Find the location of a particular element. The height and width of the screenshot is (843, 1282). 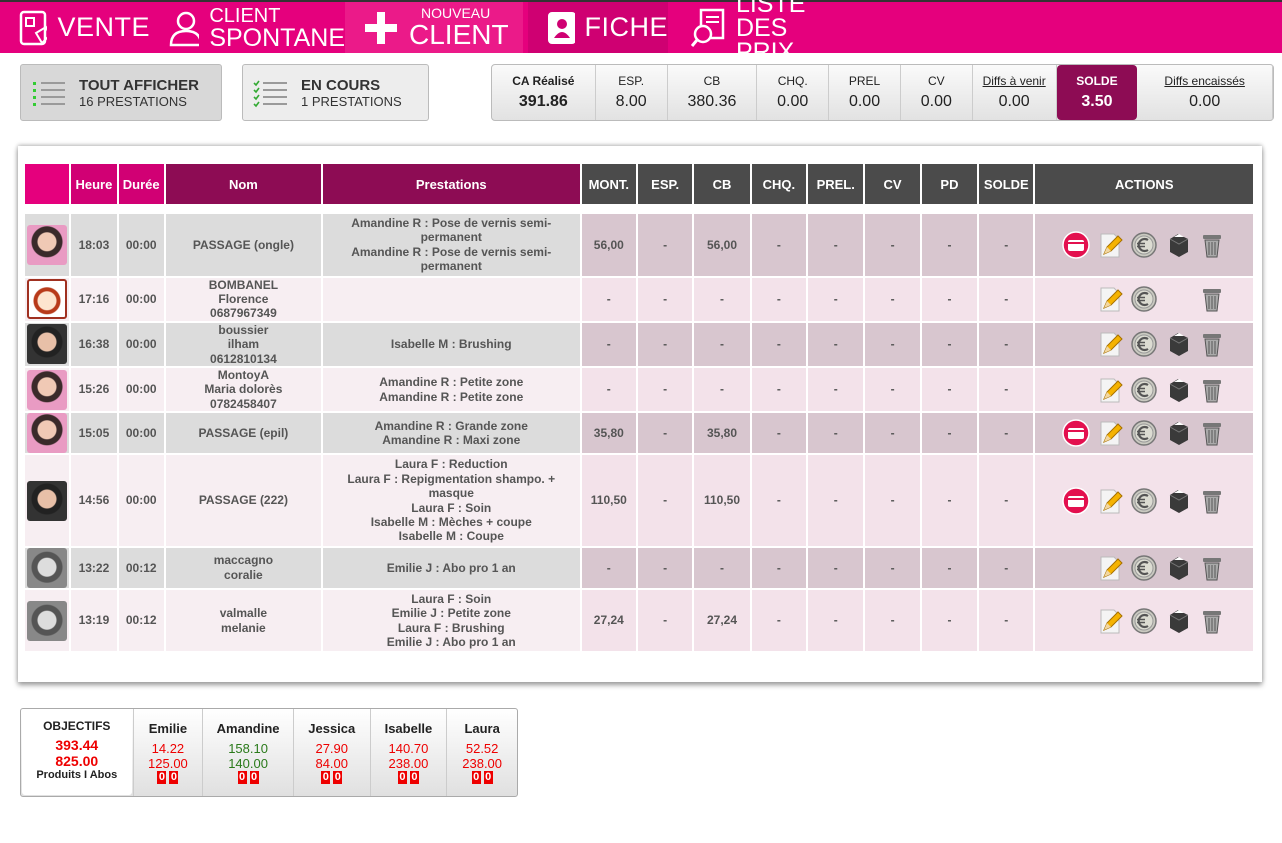

nom: PASSAGE (222) is located at coordinates (243, 500).